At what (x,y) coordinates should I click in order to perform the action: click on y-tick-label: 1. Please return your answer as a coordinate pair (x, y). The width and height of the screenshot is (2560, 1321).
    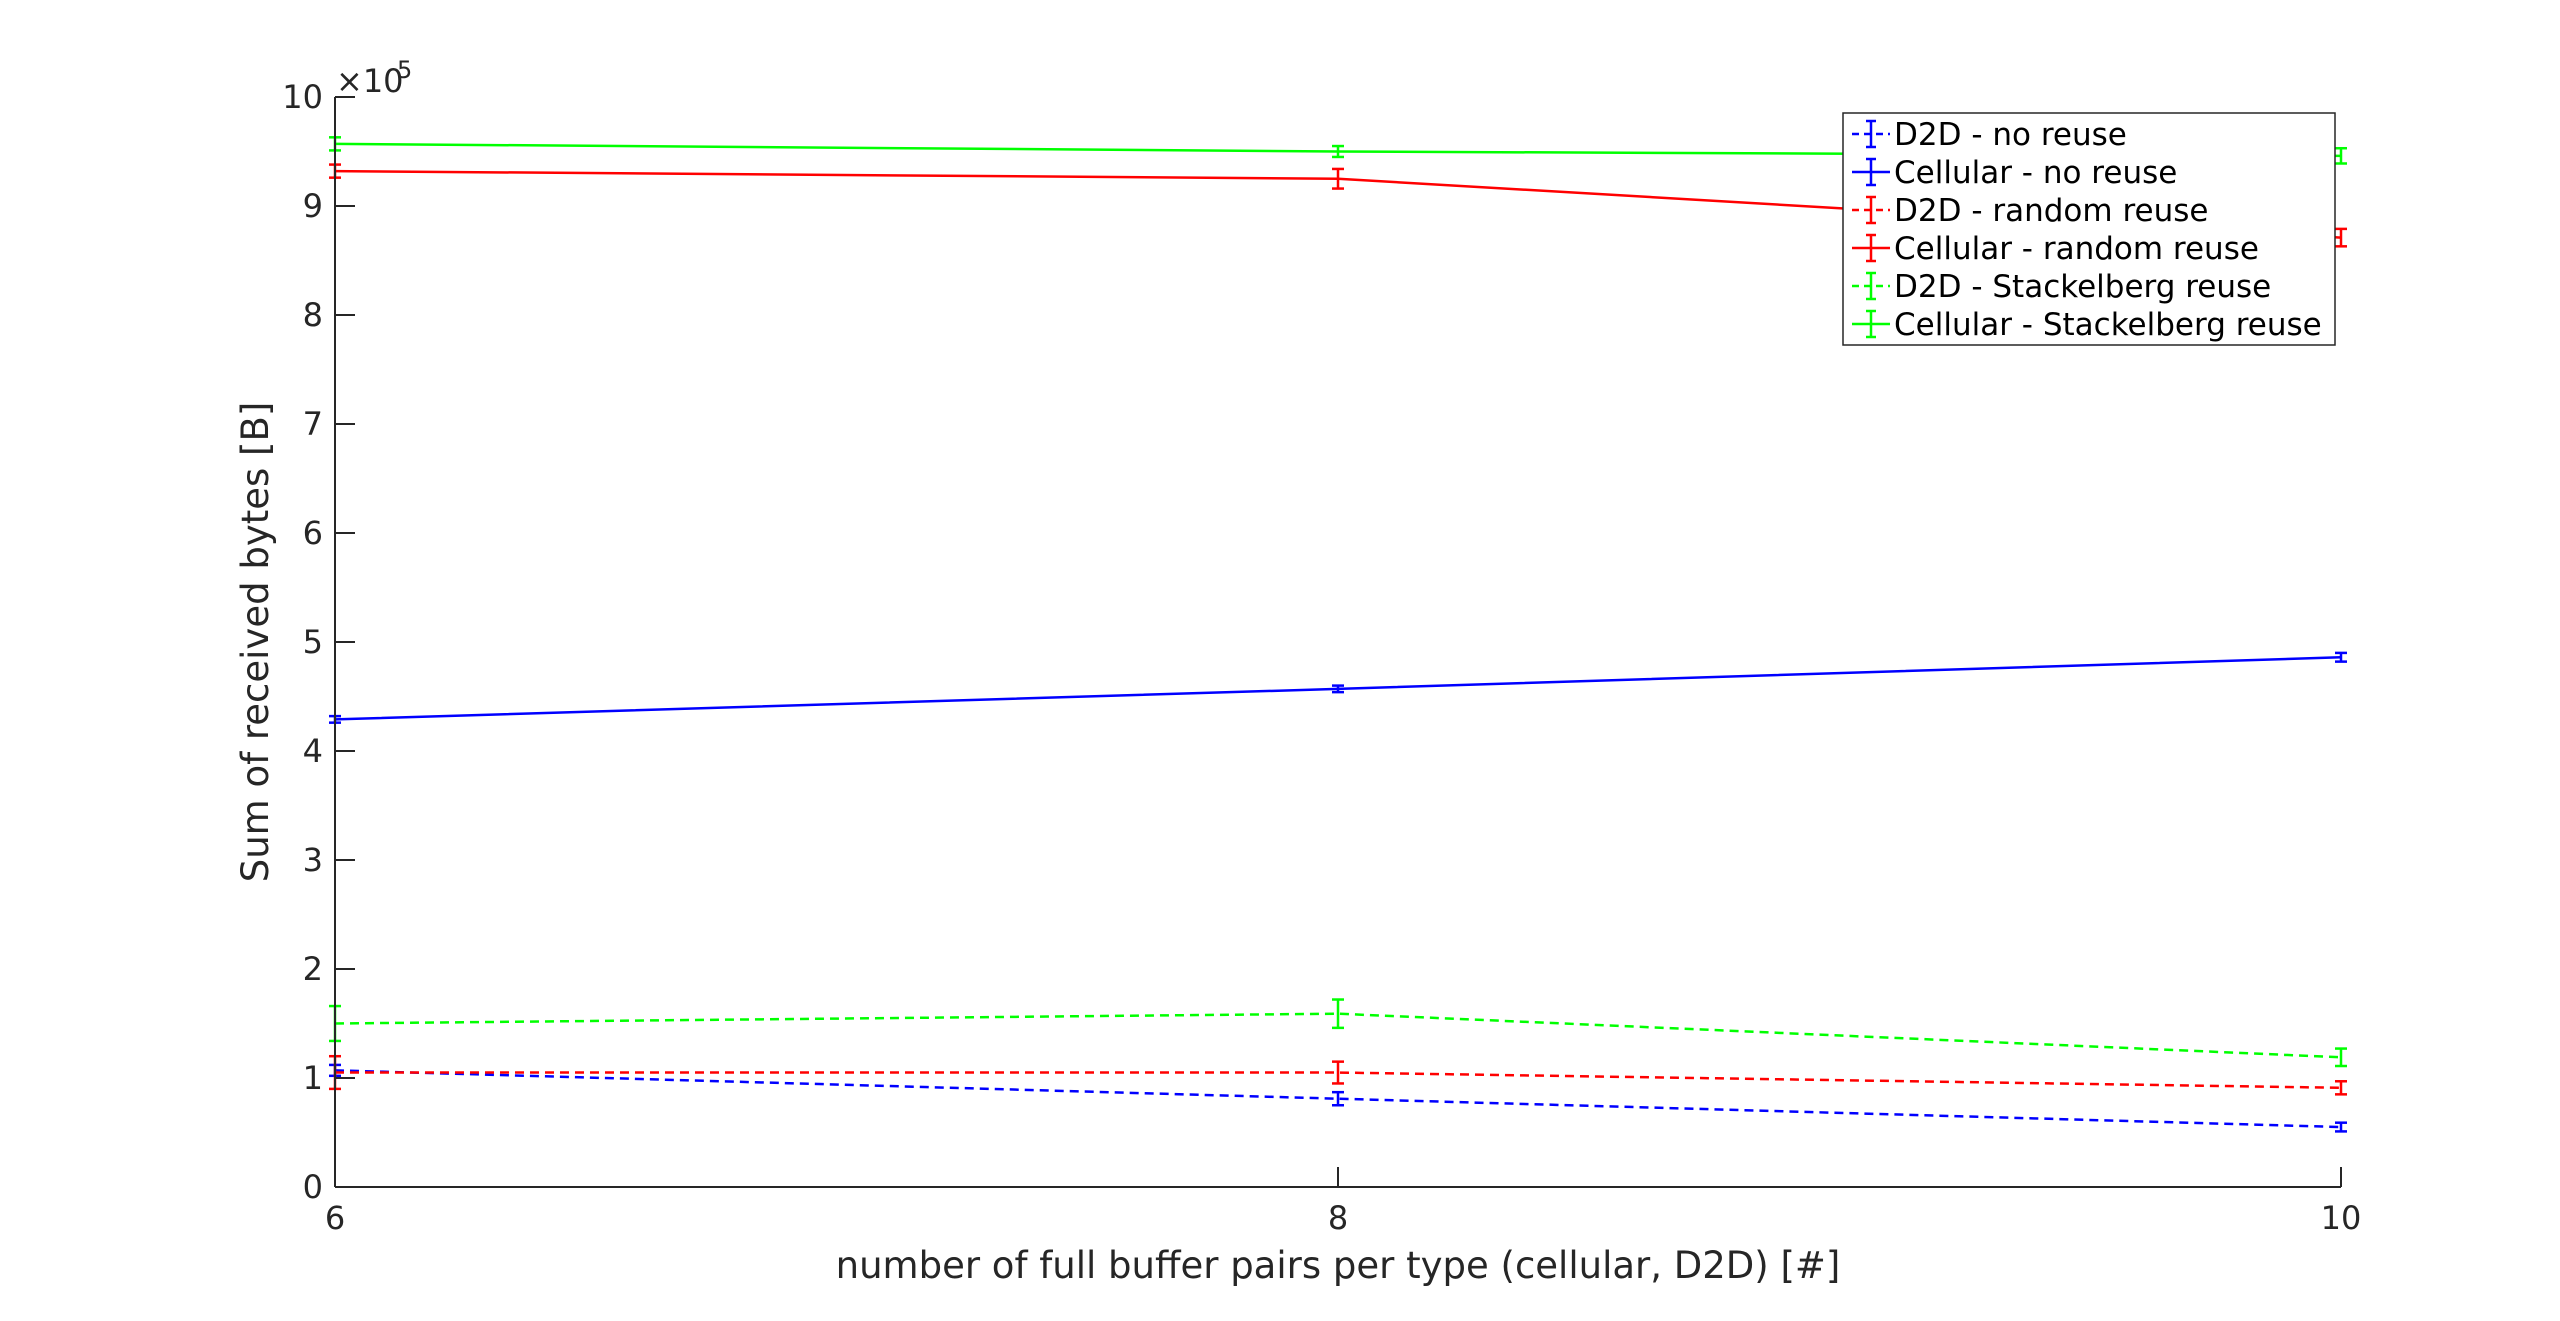
    Looking at the image, I should click on (313, 1078).